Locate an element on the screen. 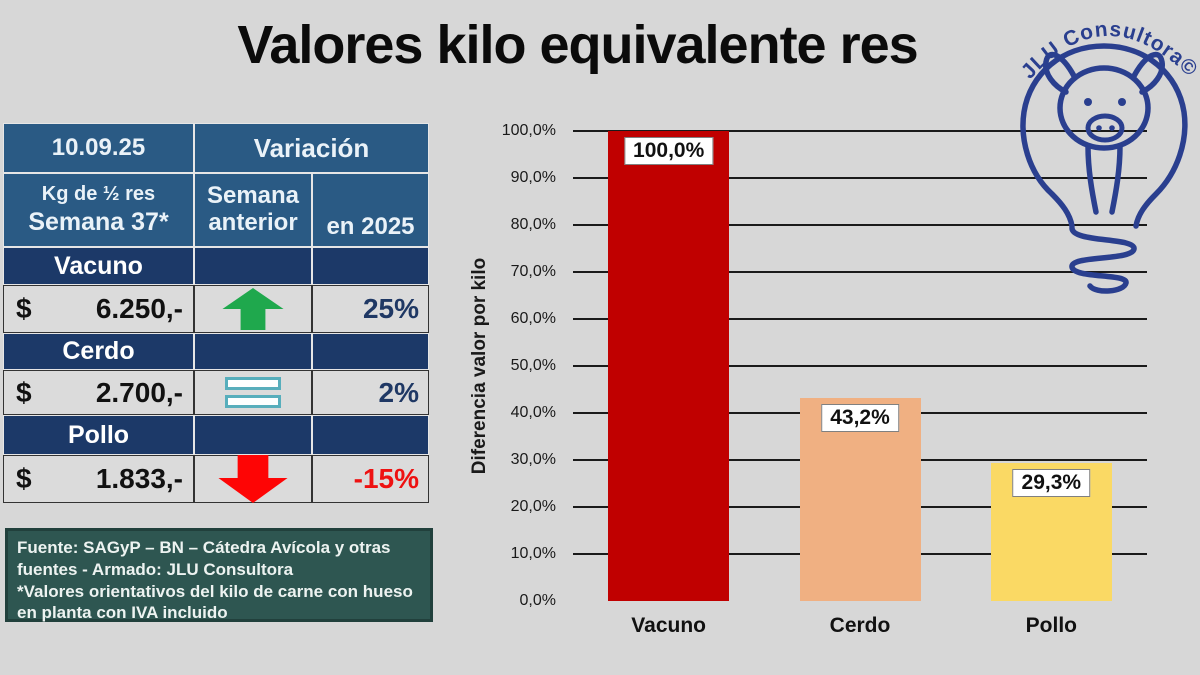 This screenshot has height=675, width=1200. x-category-label: Vacuno is located at coordinates (669, 625).